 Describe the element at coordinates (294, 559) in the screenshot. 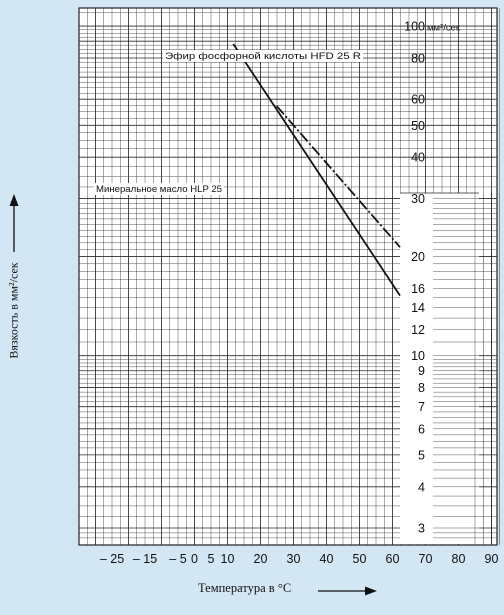

I see `x-tick-label: 30` at that location.